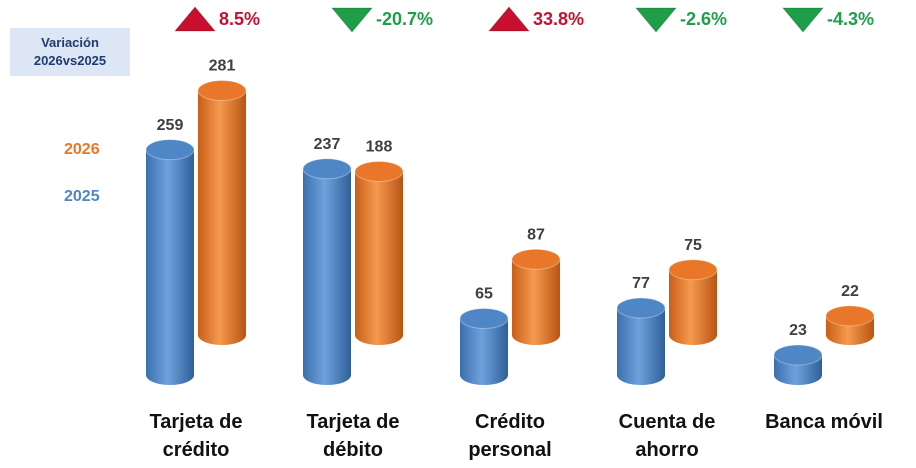  I want to click on variation-caption: Variación 2026vs2025, so click(70, 52).